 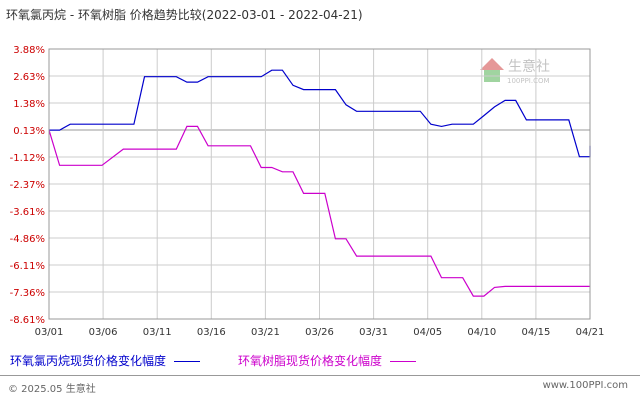 What do you see at coordinates (29, 77) in the screenshot?
I see `y-tick-label: 2.63%` at bounding box center [29, 77].